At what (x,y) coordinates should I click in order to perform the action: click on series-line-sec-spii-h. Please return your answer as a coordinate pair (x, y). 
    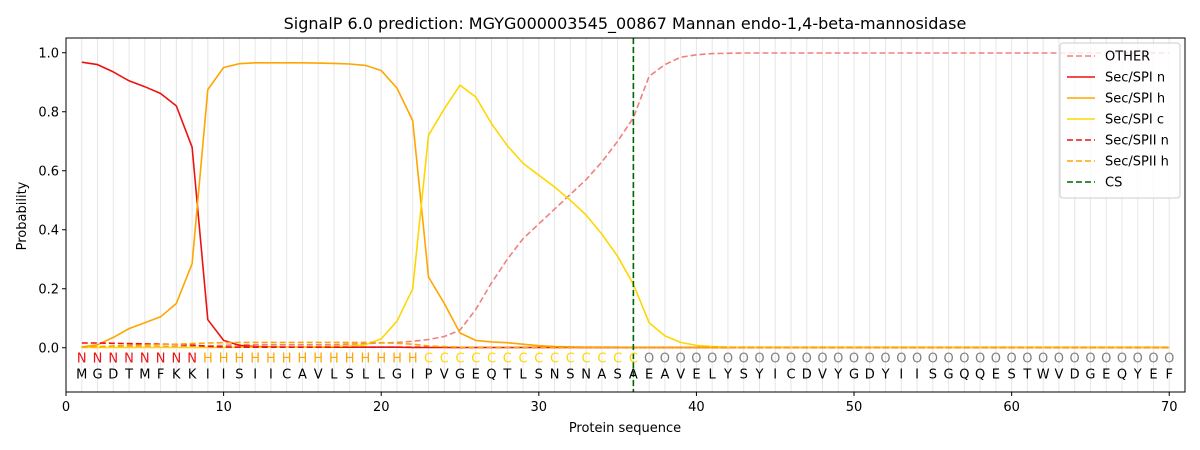
    Looking at the image, I should click on (625, 345).